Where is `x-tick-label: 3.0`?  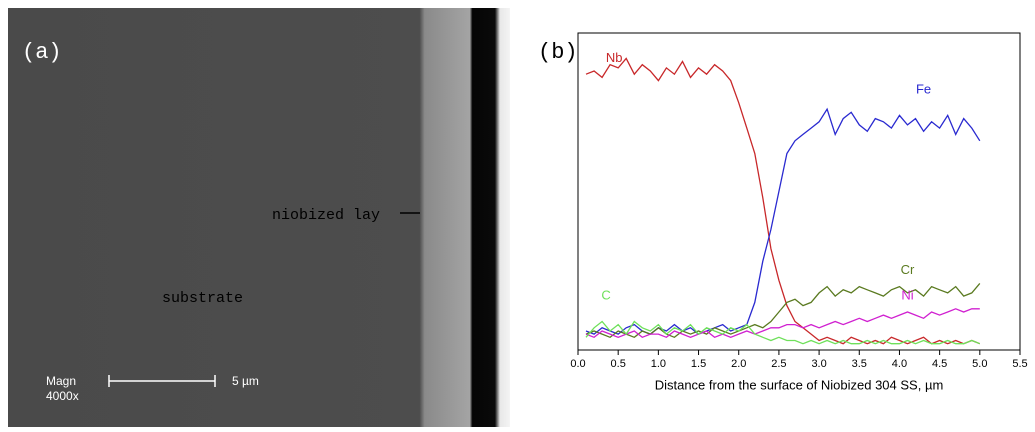 x-tick-label: 3.0 is located at coordinates (818, 364).